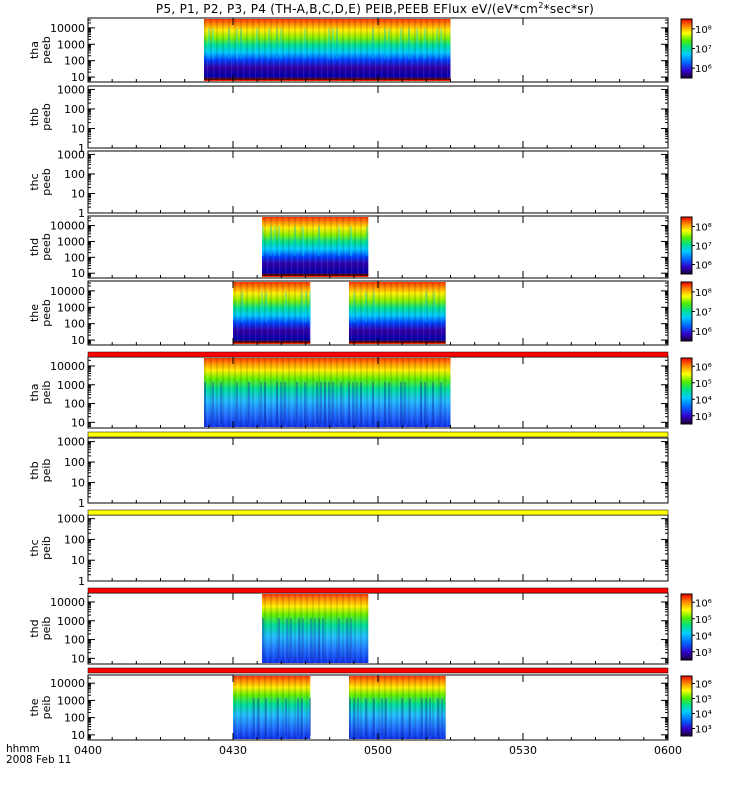  What do you see at coordinates (370, 313) in the screenshot?
I see `panel-the-peeb: 10 100 1000 10000 the peeb 10⁶ 10⁷ 10⁸` at bounding box center [370, 313].